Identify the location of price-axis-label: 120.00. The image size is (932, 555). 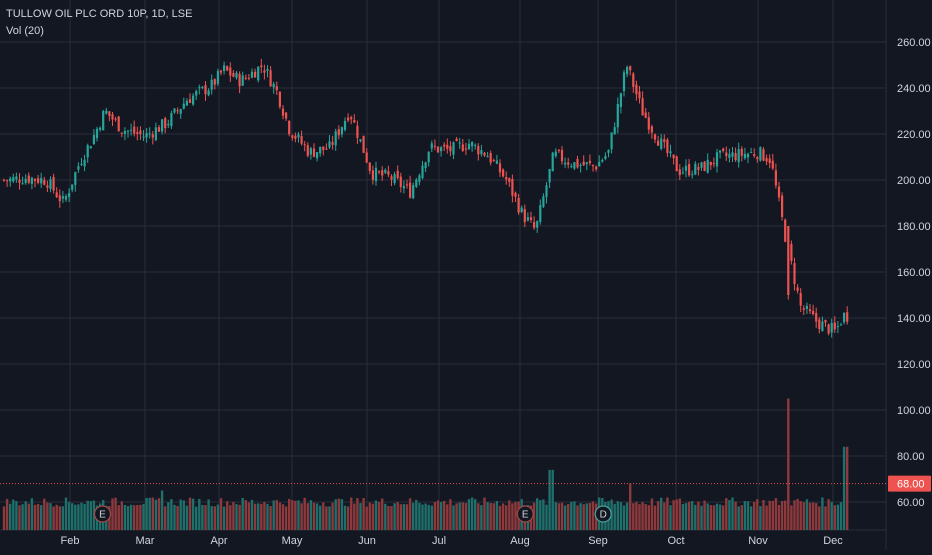
(914, 365).